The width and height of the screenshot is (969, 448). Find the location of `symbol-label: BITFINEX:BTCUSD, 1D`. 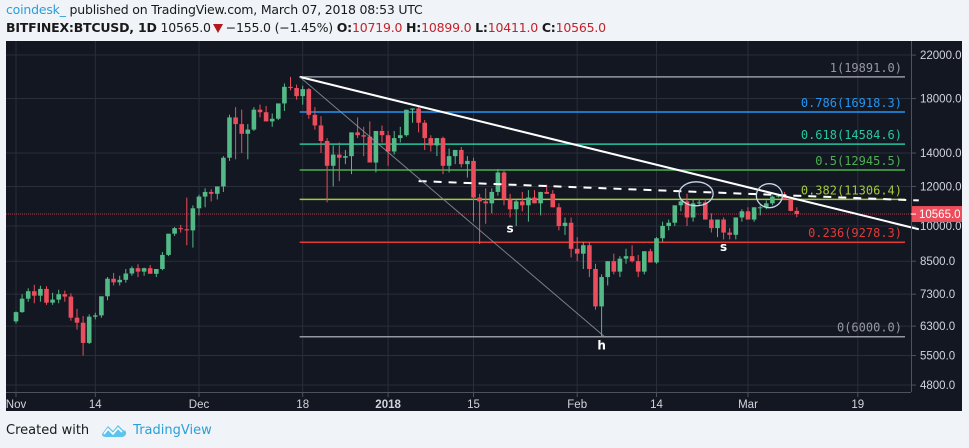

symbol-label: BITFINEX:BTCUSD, 1D is located at coordinates (81, 27).